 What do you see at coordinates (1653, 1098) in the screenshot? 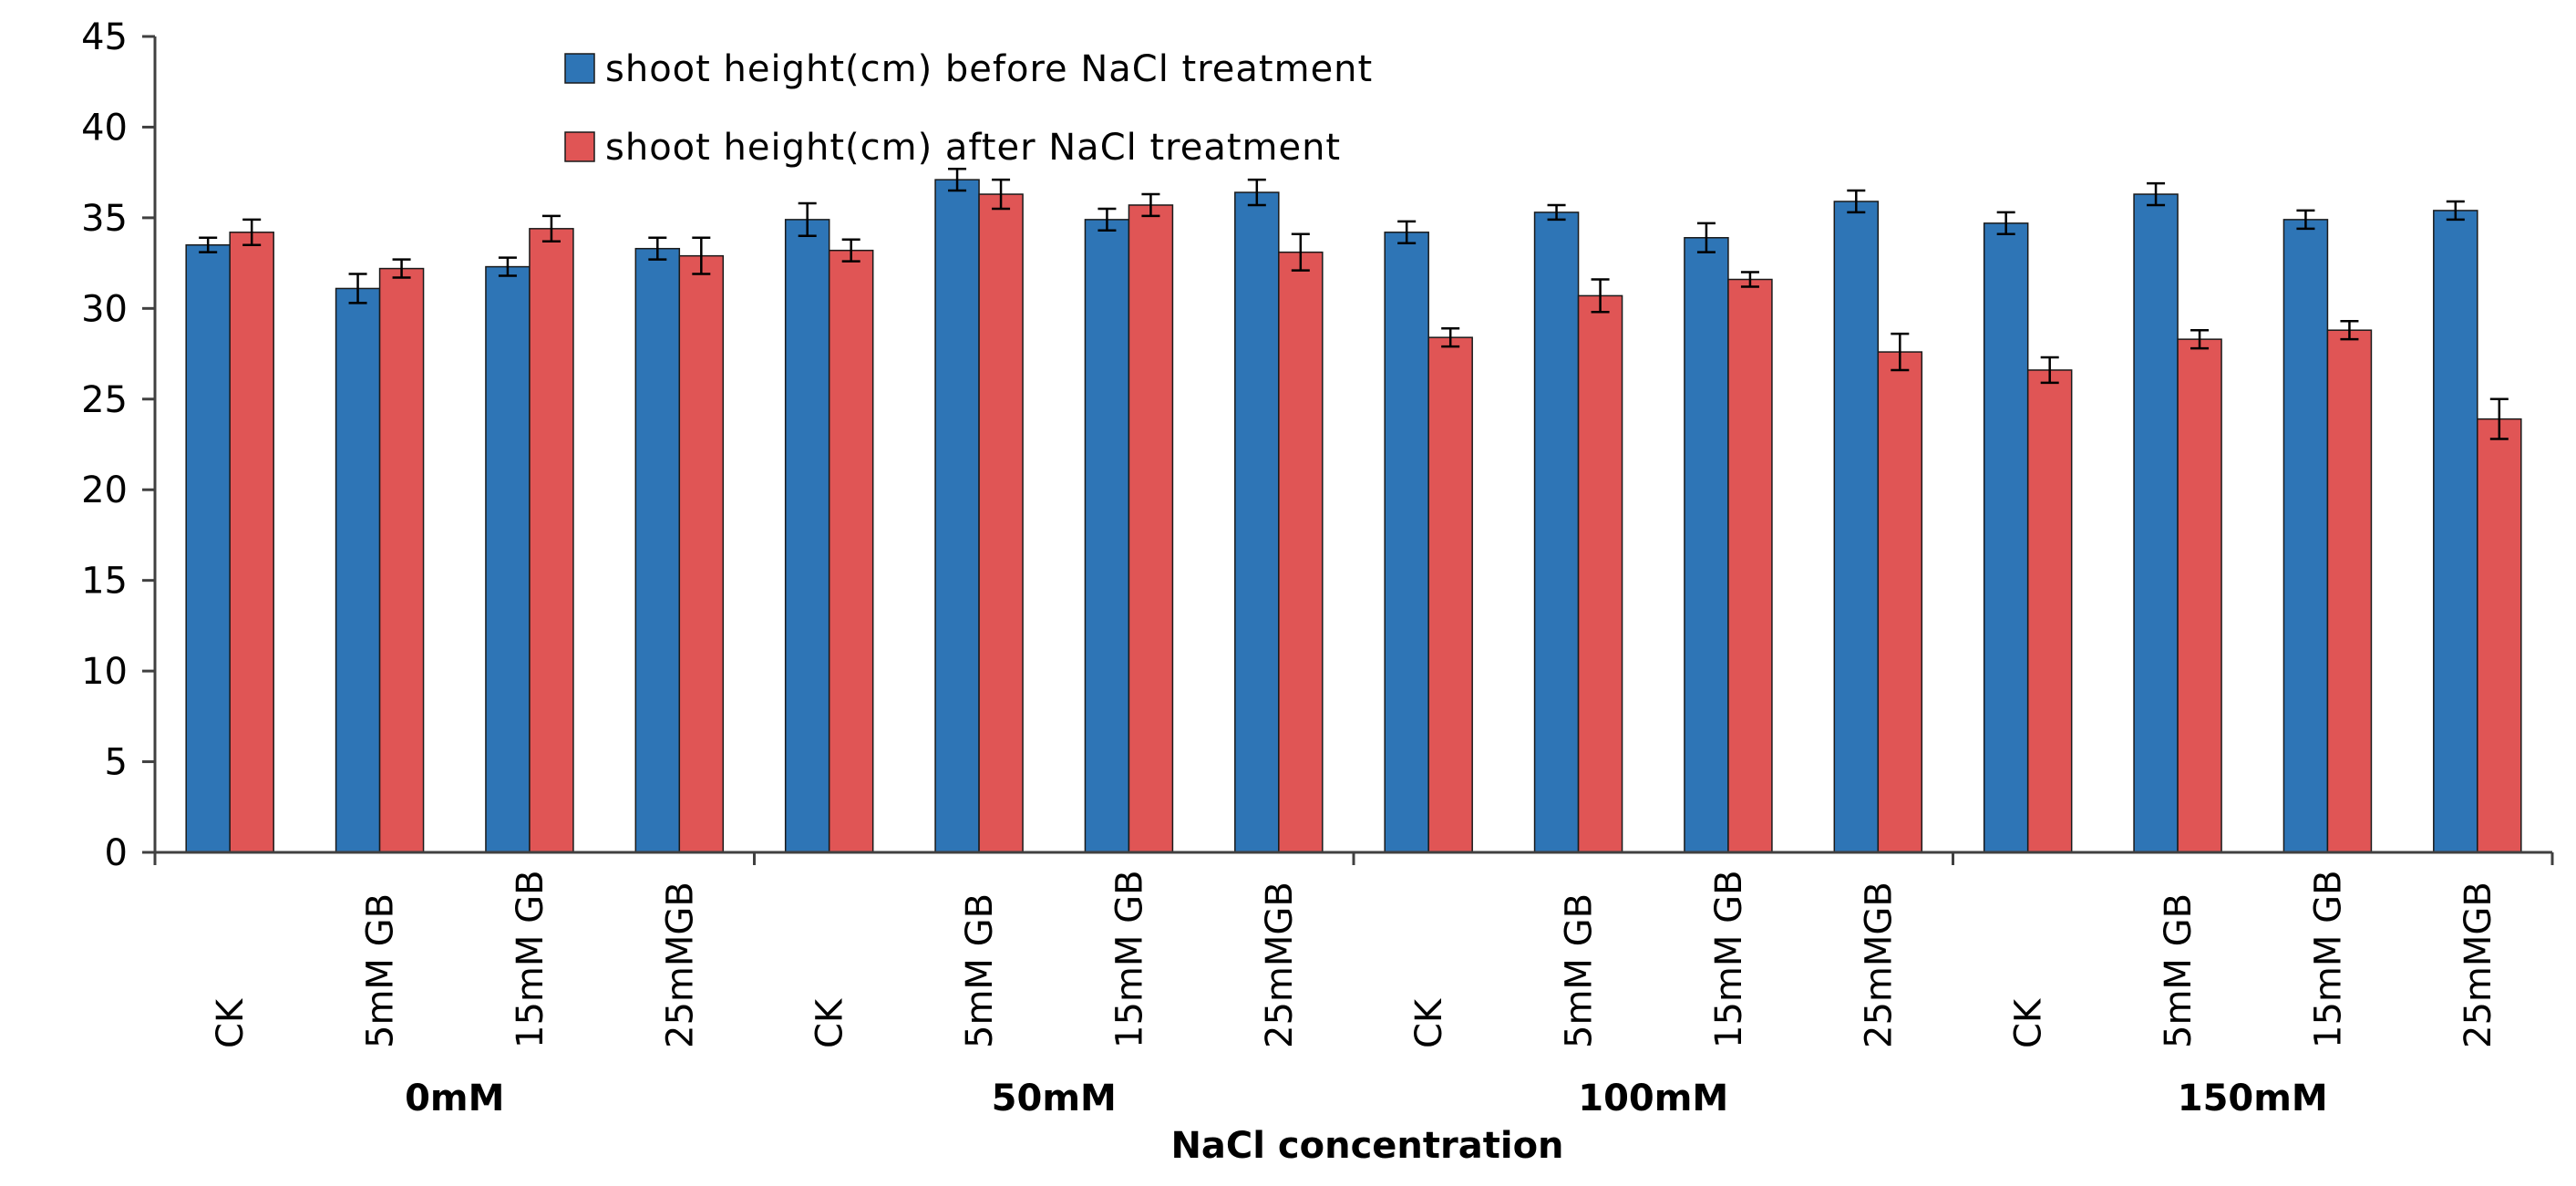
I see `x-group-label: 100mM` at bounding box center [1653, 1098].